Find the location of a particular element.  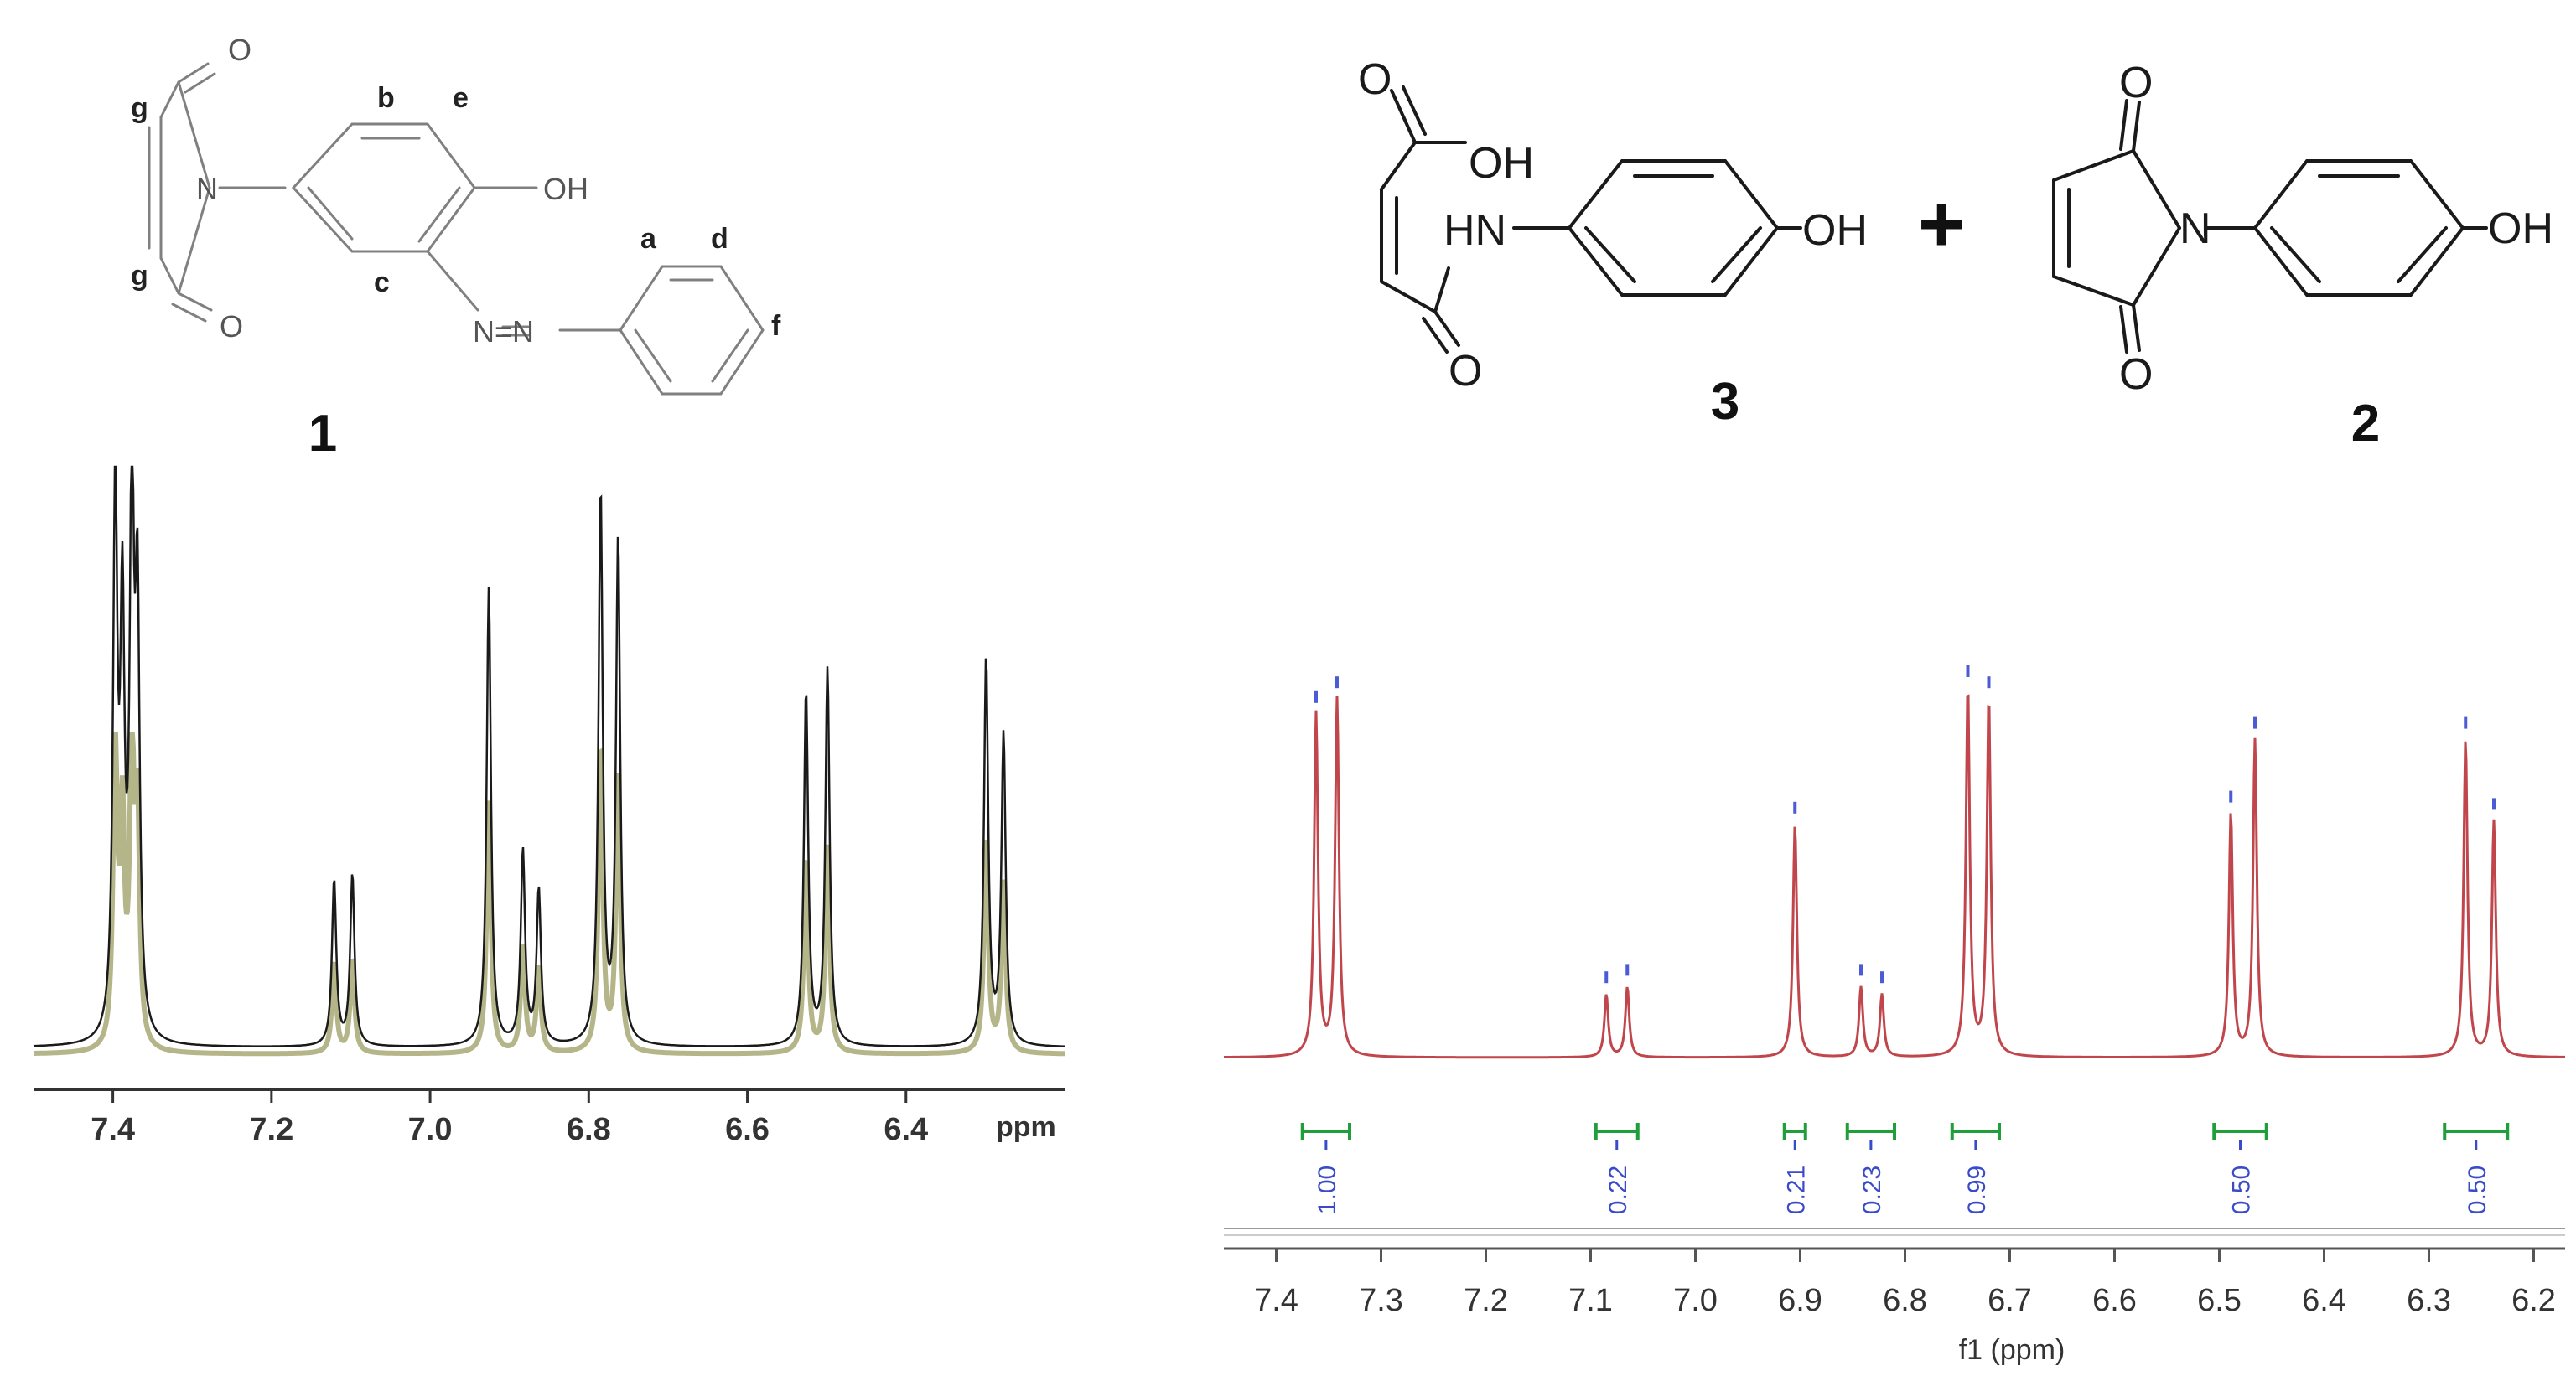

spectrum-2-integrals: 1.00 0.22 0.21 0.23 0.99 0.50 0.50 is located at coordinates (1905, 1168).